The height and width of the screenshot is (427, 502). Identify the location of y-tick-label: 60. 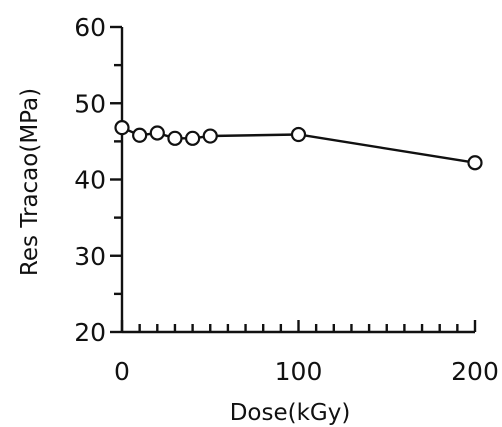
(90, 27).